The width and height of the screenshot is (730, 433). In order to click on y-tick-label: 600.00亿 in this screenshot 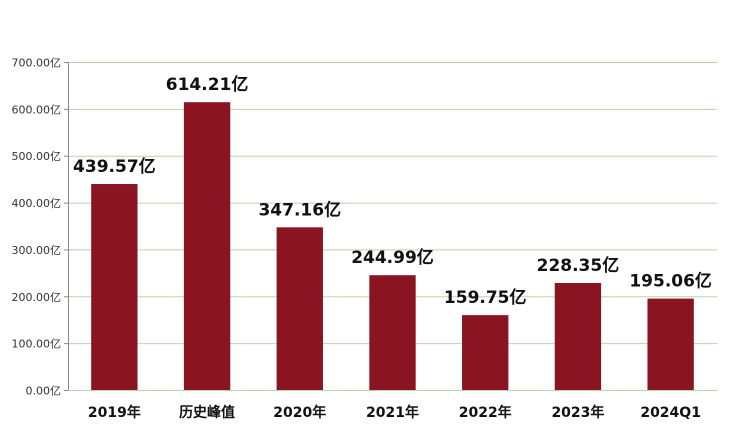, I will do `click(37, 109)`.